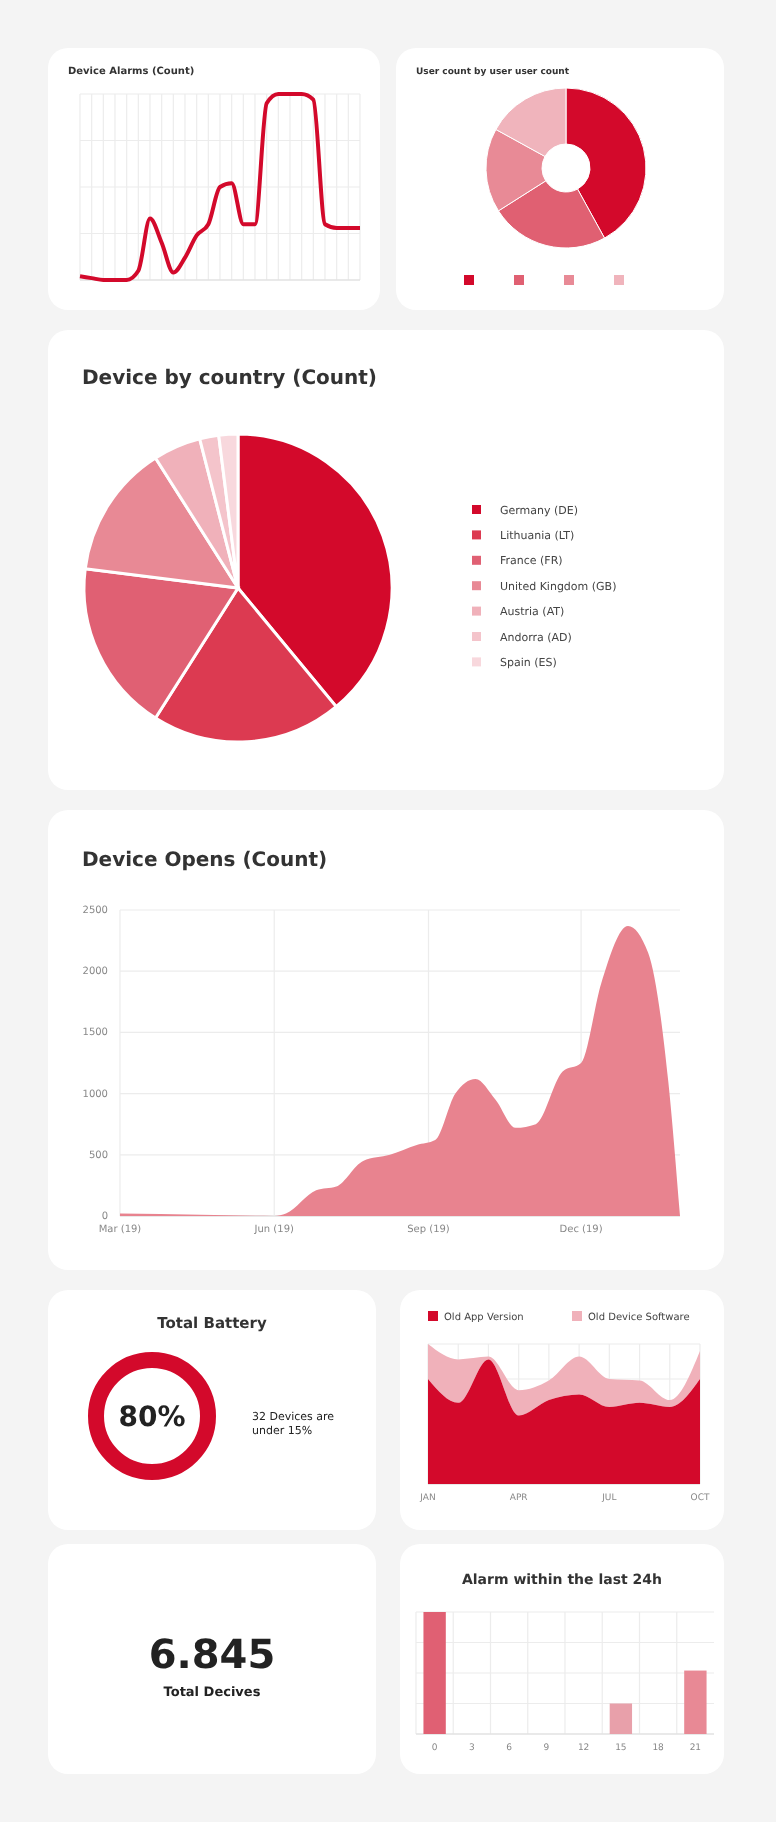 The height and width of the screenshot is (1822, 776). I want to click on text: 80%, so click(152, 1418).